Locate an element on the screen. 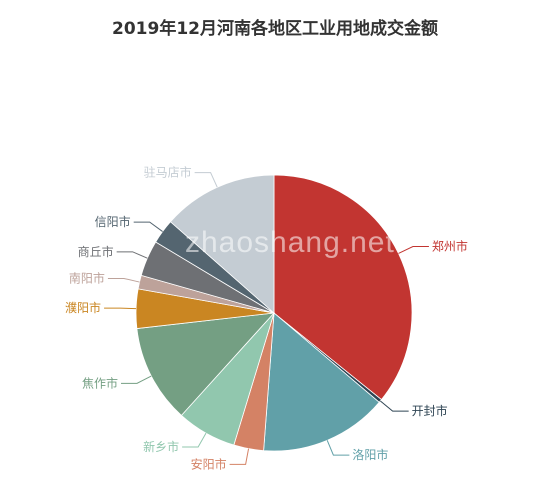 This screenshot has height=490, width=550. chart-title: 2019年12月河南各地区工业用地成交金额 is located at coordinates (275, 29).